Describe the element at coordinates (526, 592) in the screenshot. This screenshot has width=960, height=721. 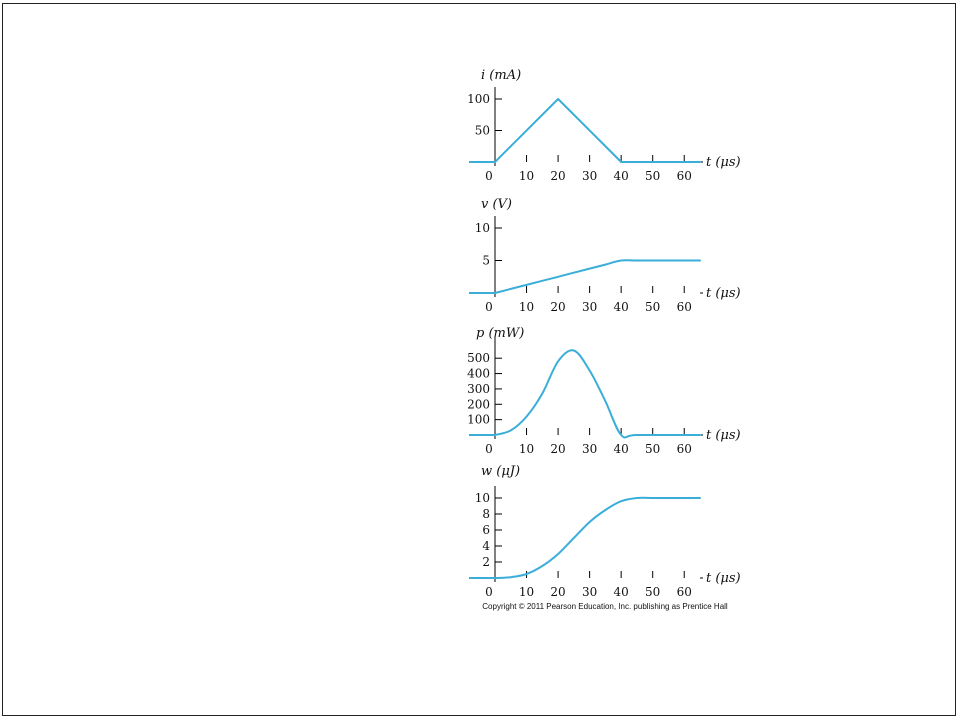
I see `chart-4-x-tick-label: 10` at that location.